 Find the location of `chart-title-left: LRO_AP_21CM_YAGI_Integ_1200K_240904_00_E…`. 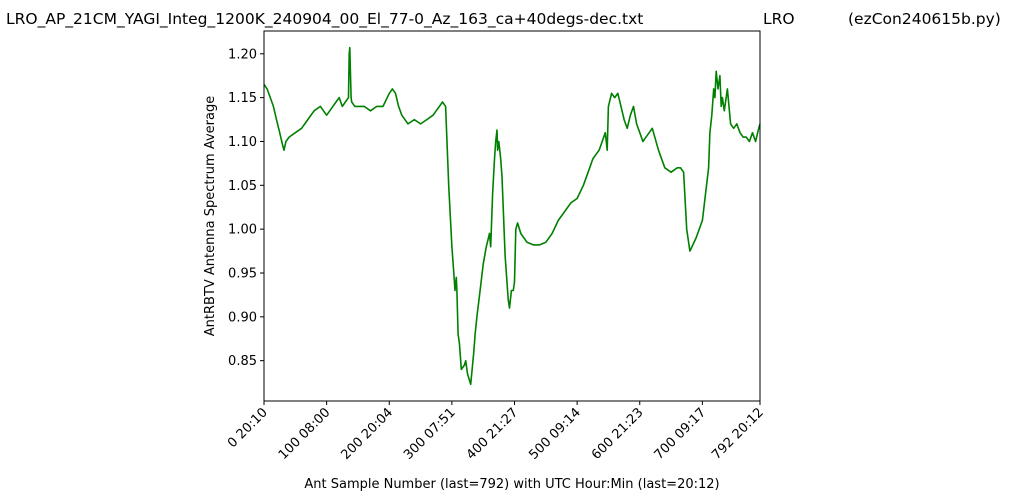

chart-title-left: LRO_AP_21CM_YAGI_Integ_1200K_240904_00_E… is located at coordinates (324, 19).